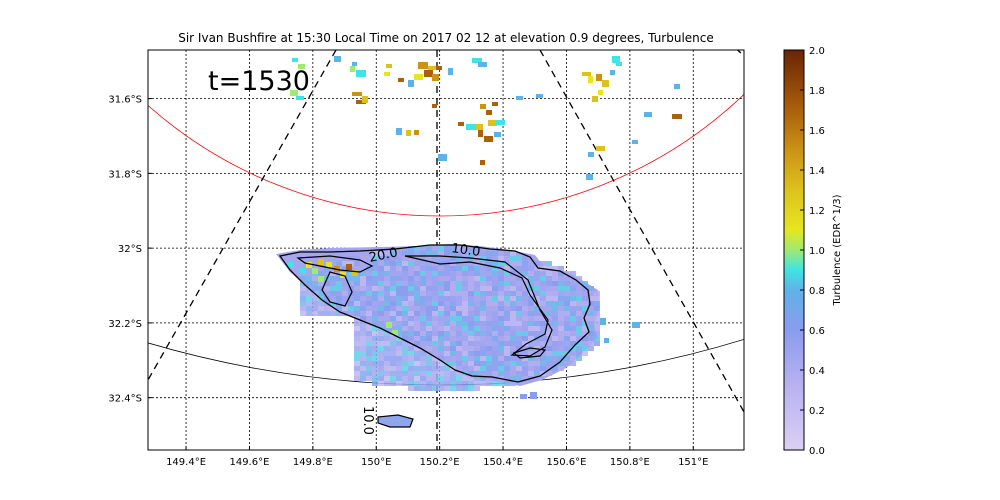 The height and width of the screenshot is (500, 1000). What do you see at coordinates (693, 462) in the screenshot?
I see `x-tick-label: 151°E` at bounding box center [693, 462].